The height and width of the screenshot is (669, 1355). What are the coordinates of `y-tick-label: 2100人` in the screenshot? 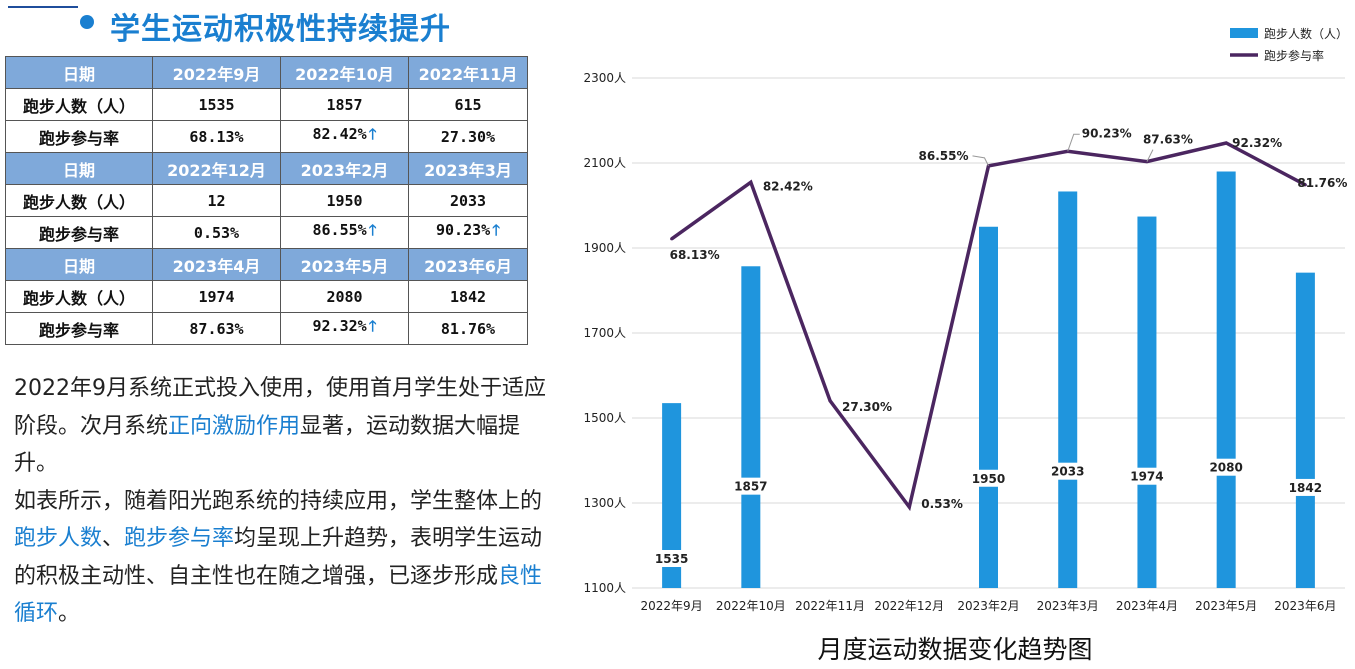 It's located at (604, 163).